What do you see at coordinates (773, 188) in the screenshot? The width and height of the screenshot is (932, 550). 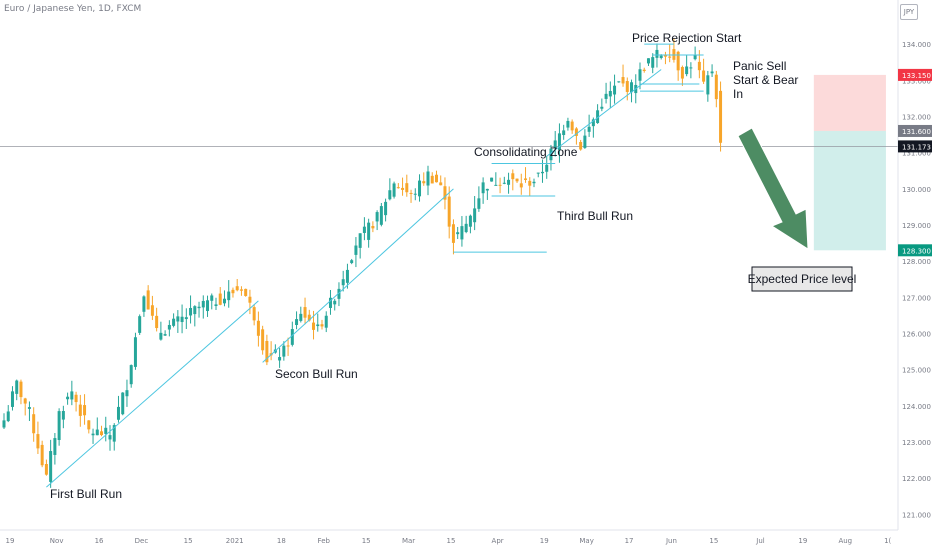 I see `down-arrow-icon` at bounding box center [773, 188].